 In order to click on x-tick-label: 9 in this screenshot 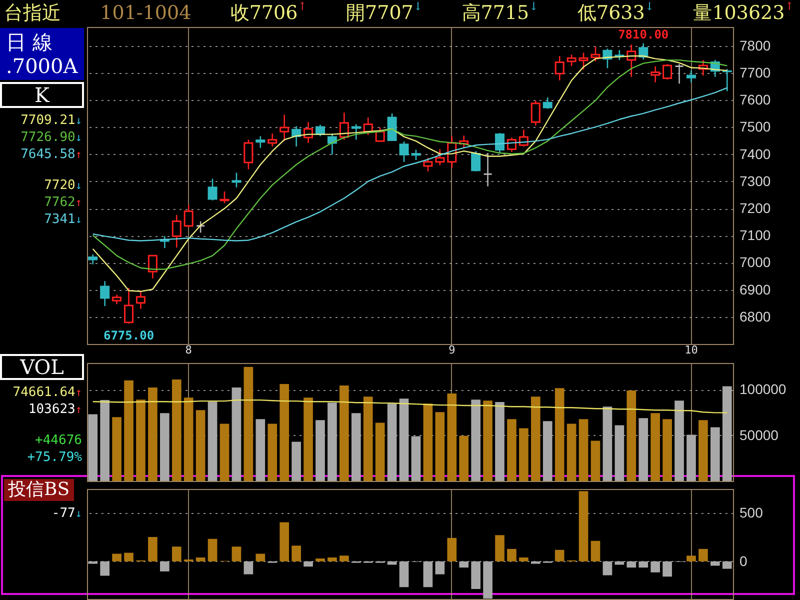, I will do `click(452, 350)`.